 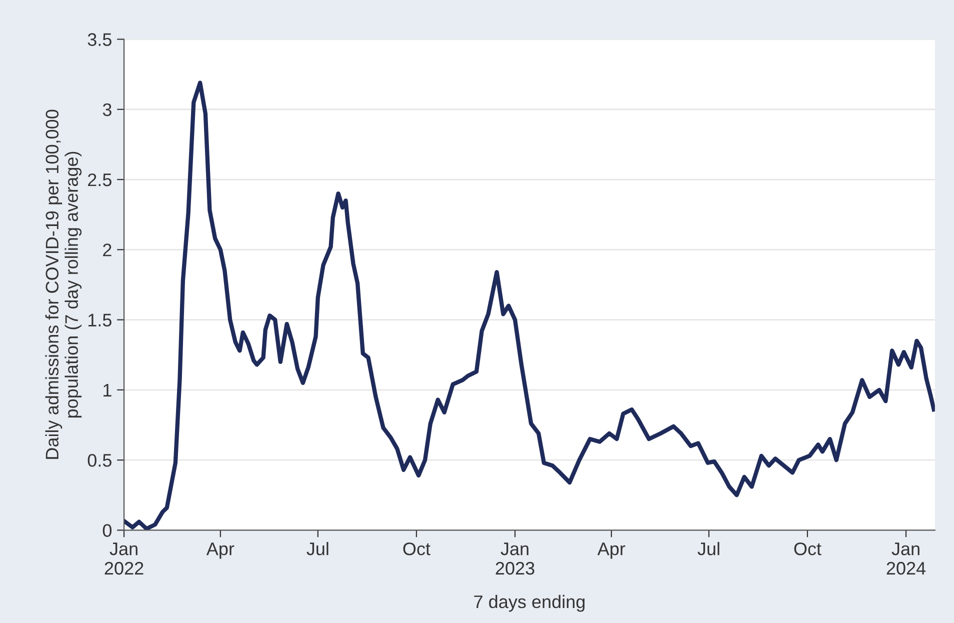 I want to click on x-tick-label: Jan 2023, so click(x=515, y=558).